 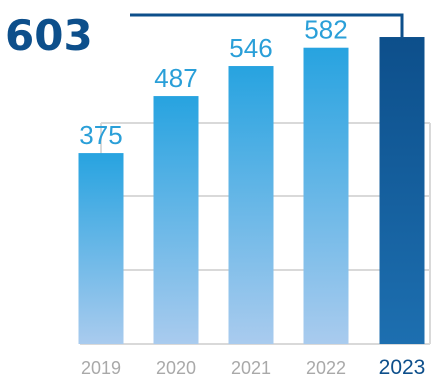 What do you see at coordinates (326, 195) in the screenshot?
I see `bar-2022` at bounding box center [326, 195].